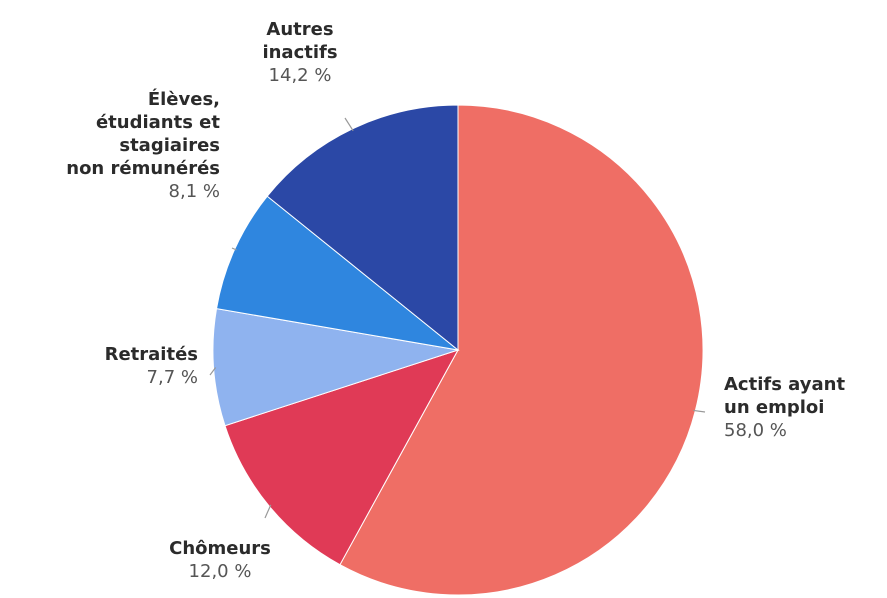 This screenshot has height=598, width=887. I want to click on slice-label: Chômeurs 12,0 %, so click(220, 560).